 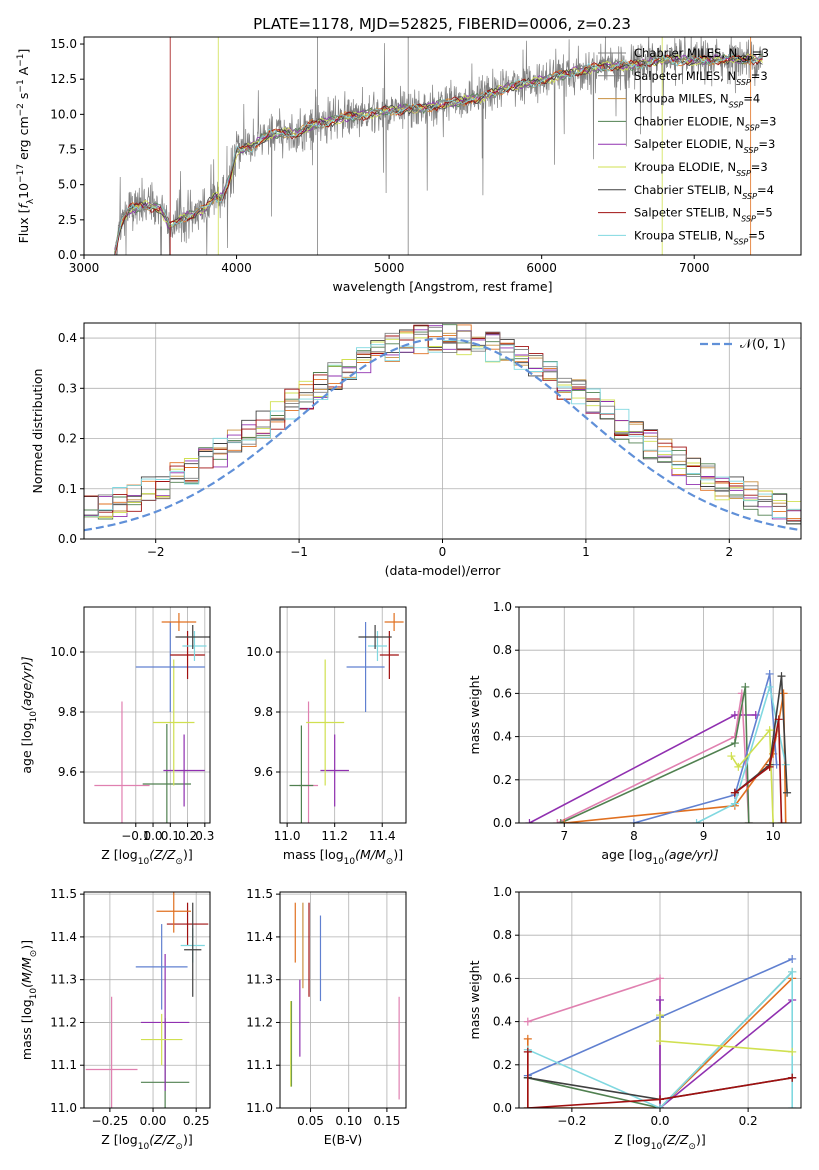 I want to click on legend-entry: Chabrier ELODIE, NSSP=3, so click(x=705, y=122).